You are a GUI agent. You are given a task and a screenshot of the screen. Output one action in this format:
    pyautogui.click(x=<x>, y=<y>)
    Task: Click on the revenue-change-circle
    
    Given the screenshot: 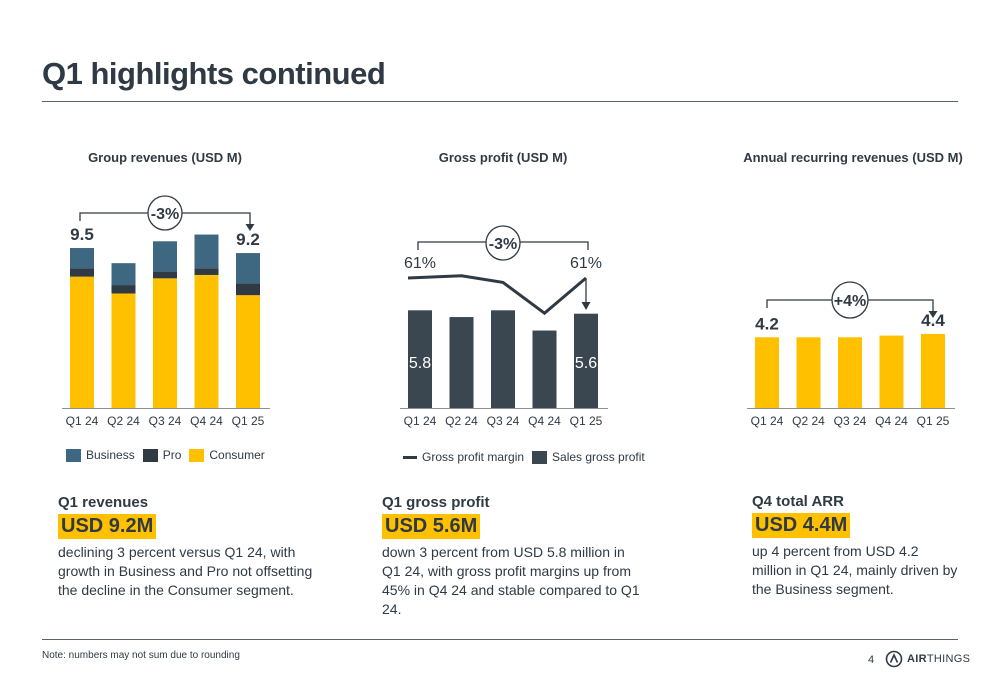 What is the action you would take?
    pyautogui.click(x=165, y=213)
    